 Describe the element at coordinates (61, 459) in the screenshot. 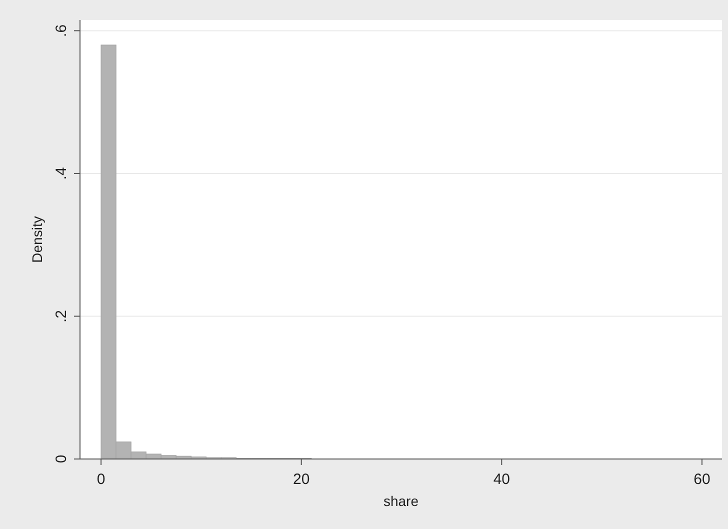

I see `y-tick-label: 0` at that location.